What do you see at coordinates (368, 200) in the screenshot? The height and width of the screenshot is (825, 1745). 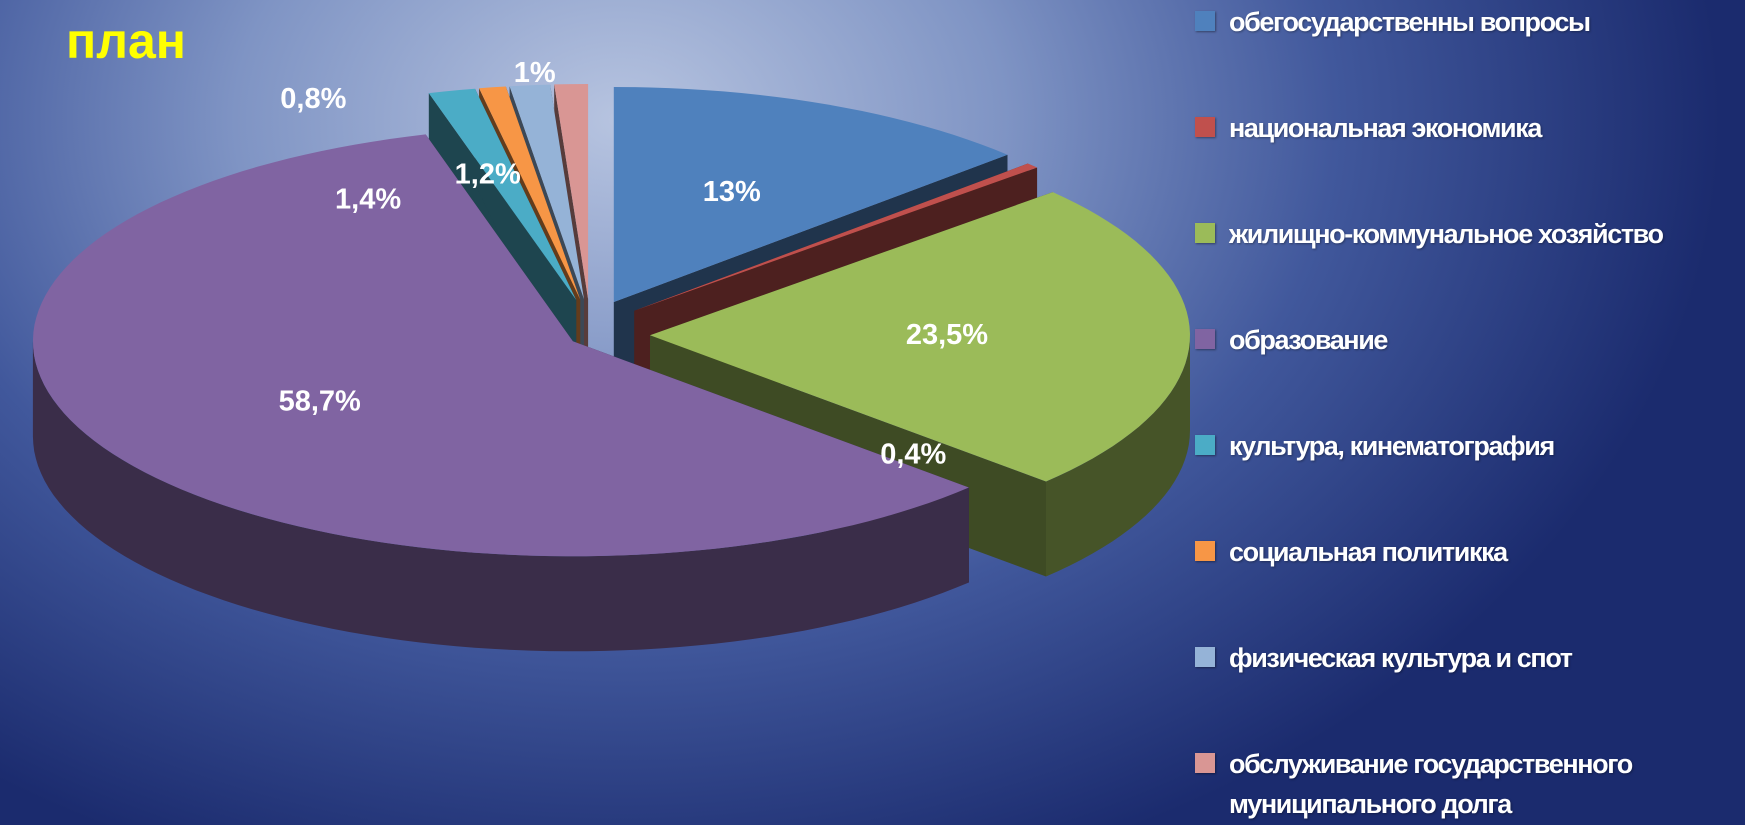 I see `data-label: 1,4%` at bounding box center [368, 200].